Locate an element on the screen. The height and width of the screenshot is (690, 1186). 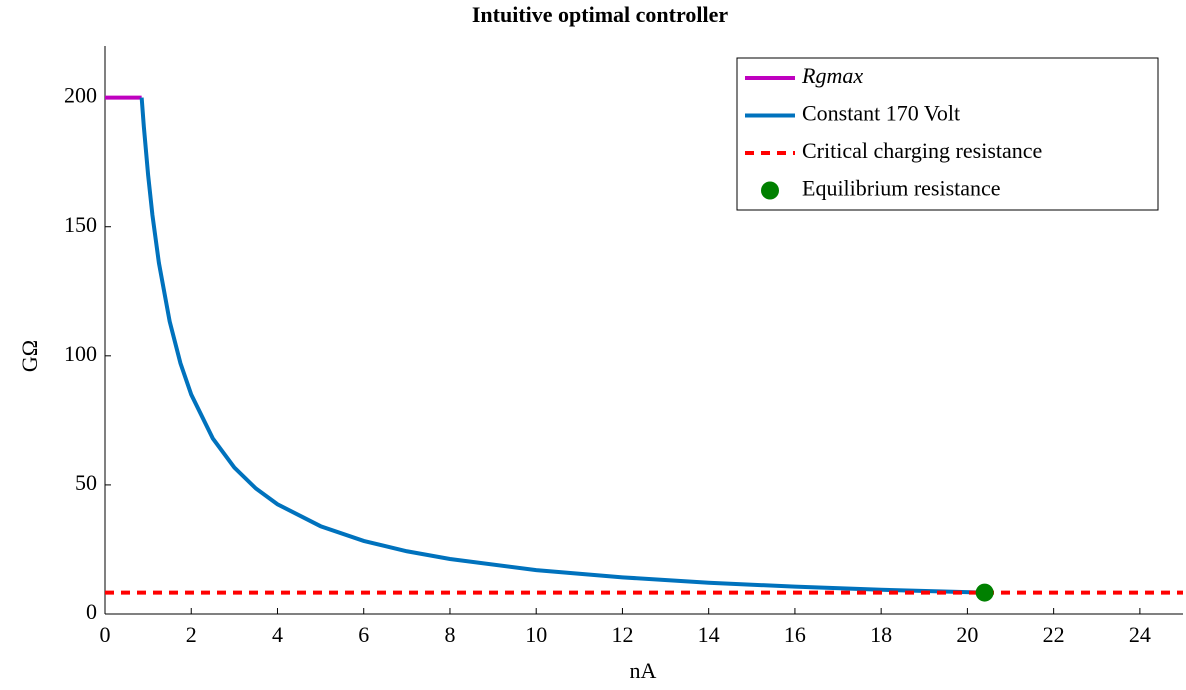
equilibrium-point is located at coordinates (984, 592).